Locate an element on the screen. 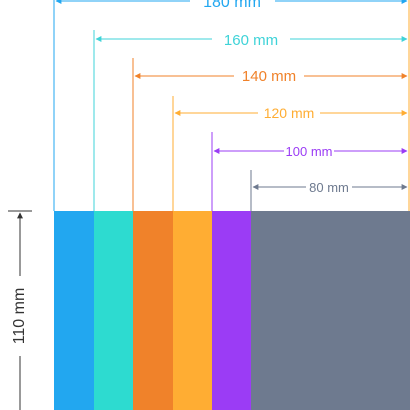  label-140: 140 mm is located at coordinates (269, 76).